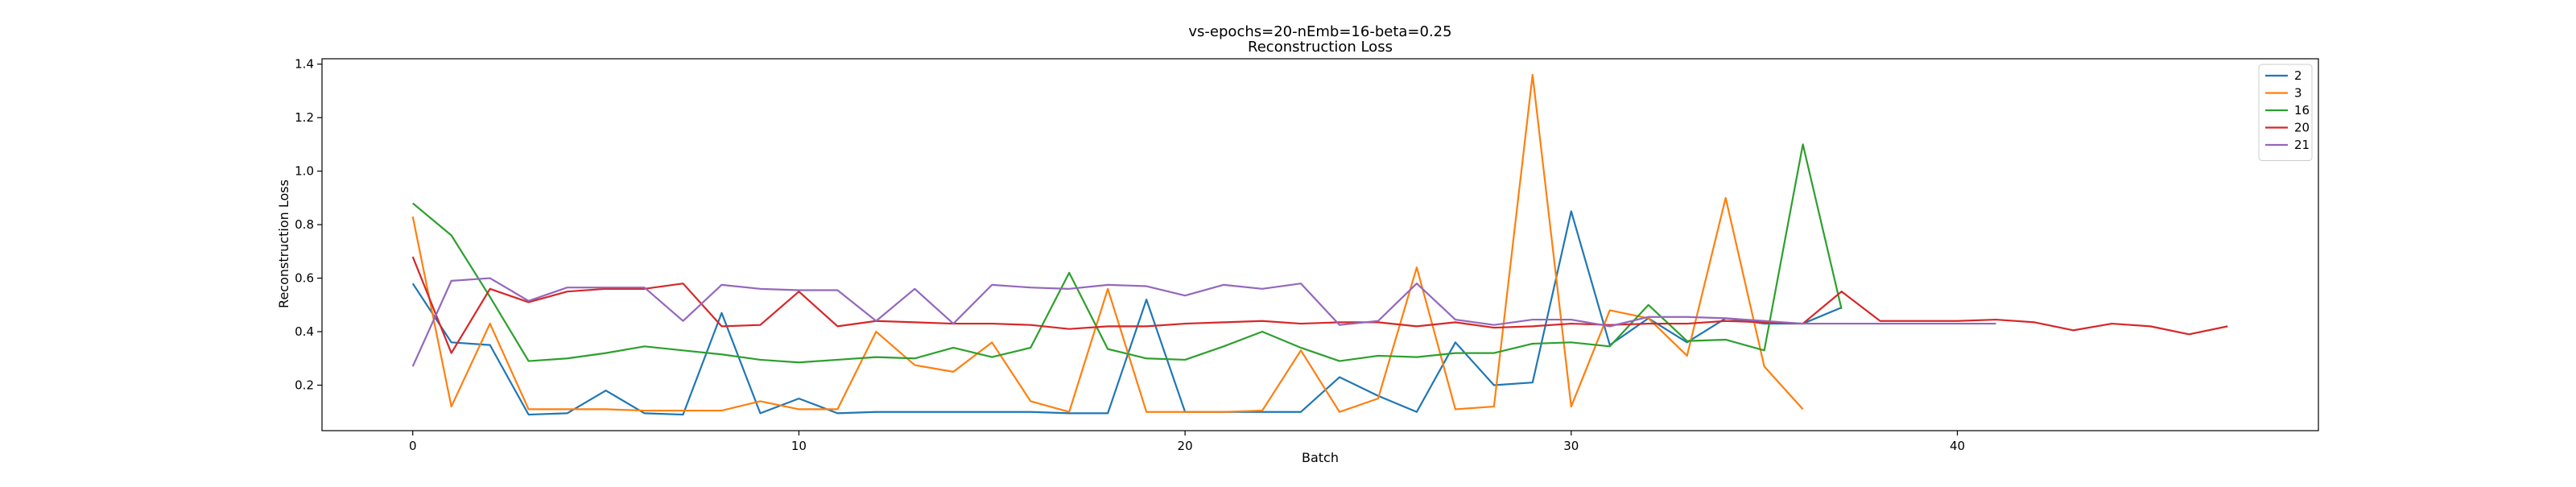 This screenshot has width=2576, height=487. I want to click on y-tick-label: 0.2, so click(304, 385).